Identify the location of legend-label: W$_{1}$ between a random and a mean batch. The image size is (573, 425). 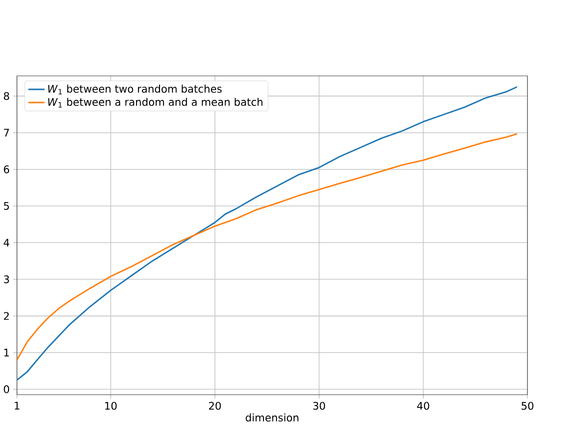
(155, 103).